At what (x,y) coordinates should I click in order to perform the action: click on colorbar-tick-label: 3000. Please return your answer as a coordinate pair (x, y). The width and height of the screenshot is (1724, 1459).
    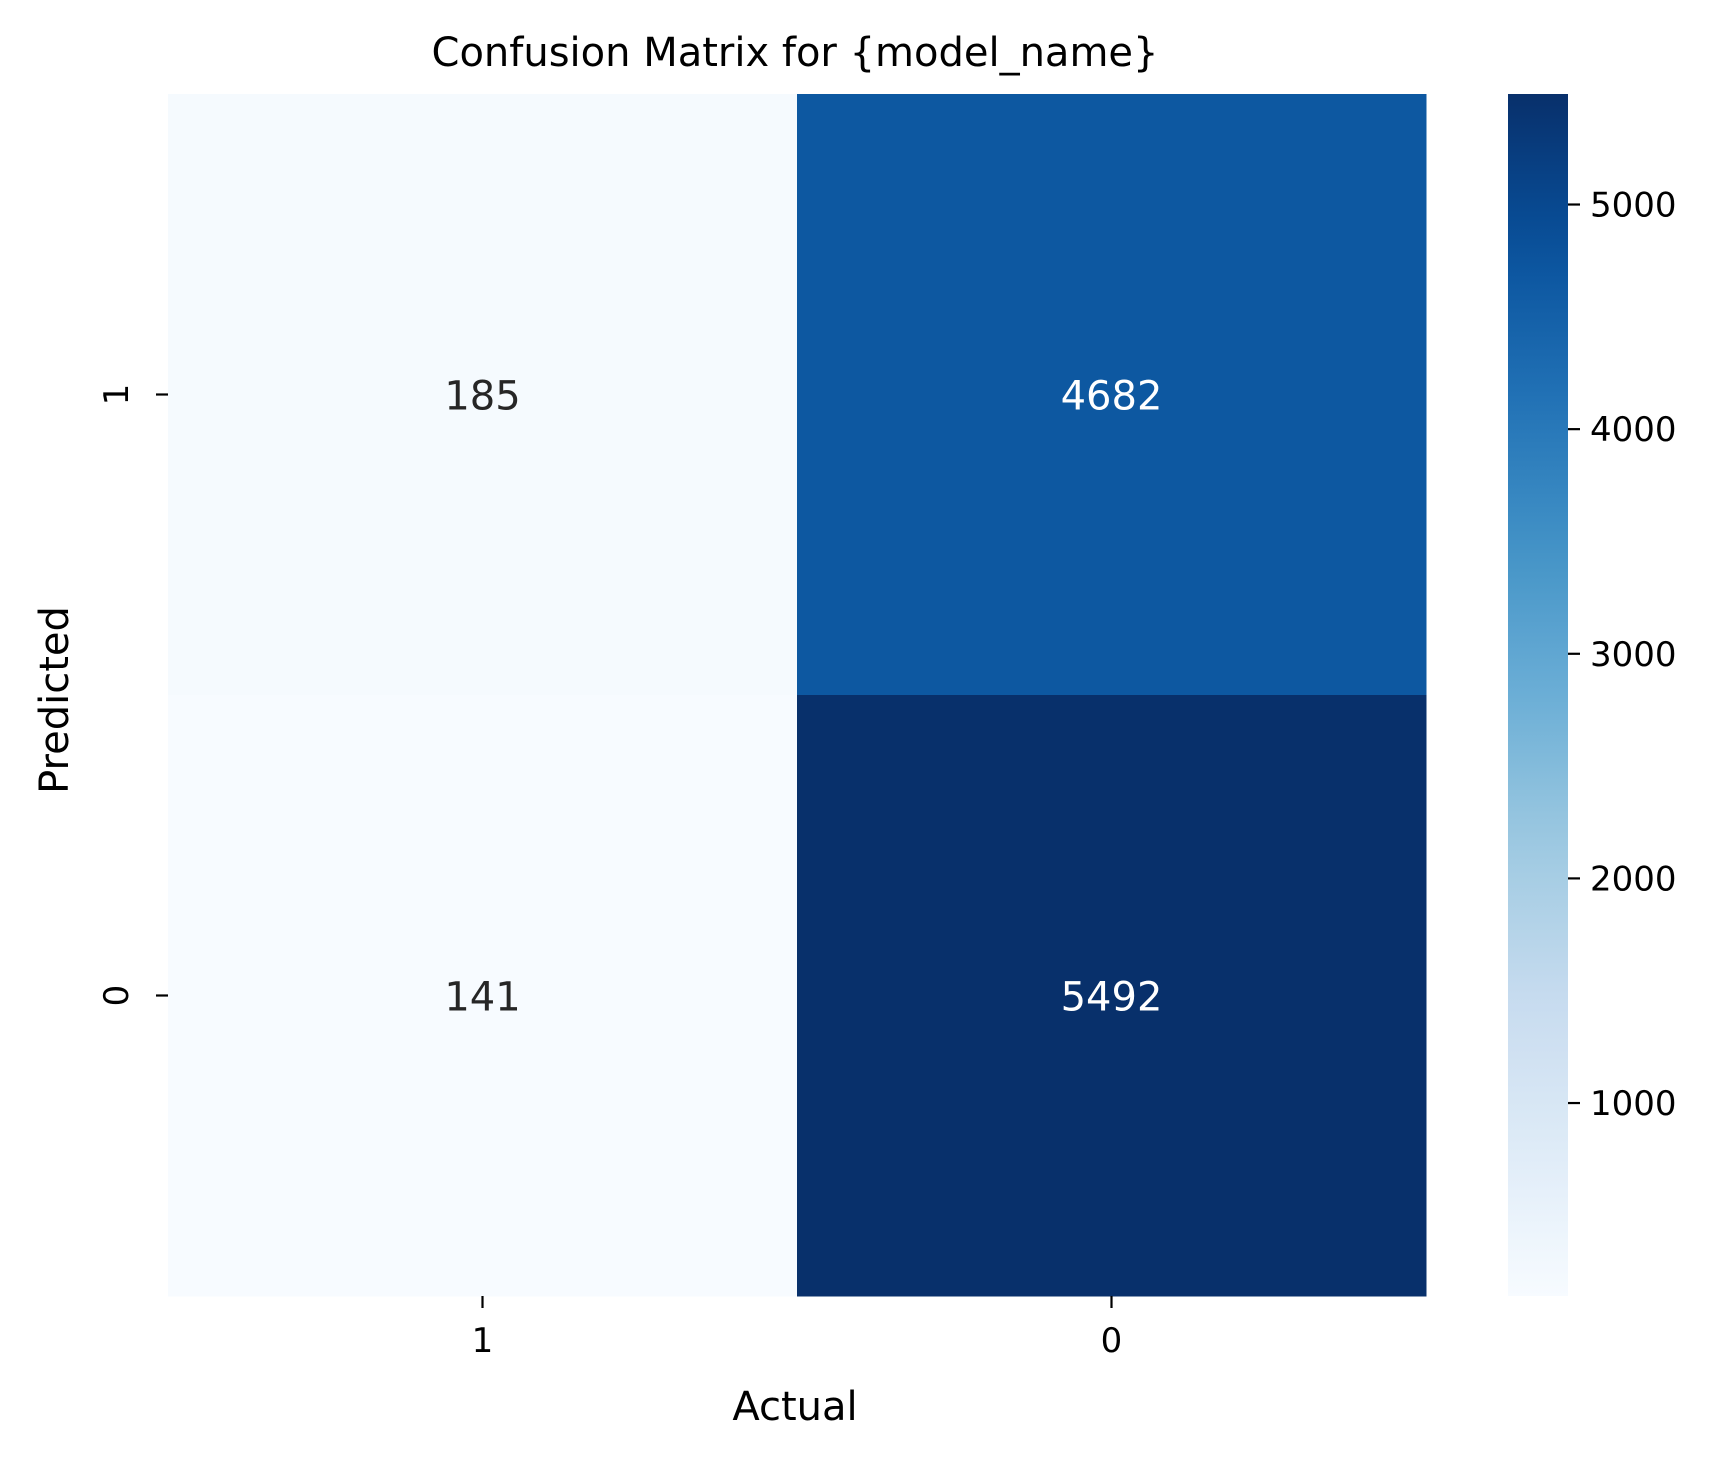
    Looking at the image, I should click on (1633, 655).